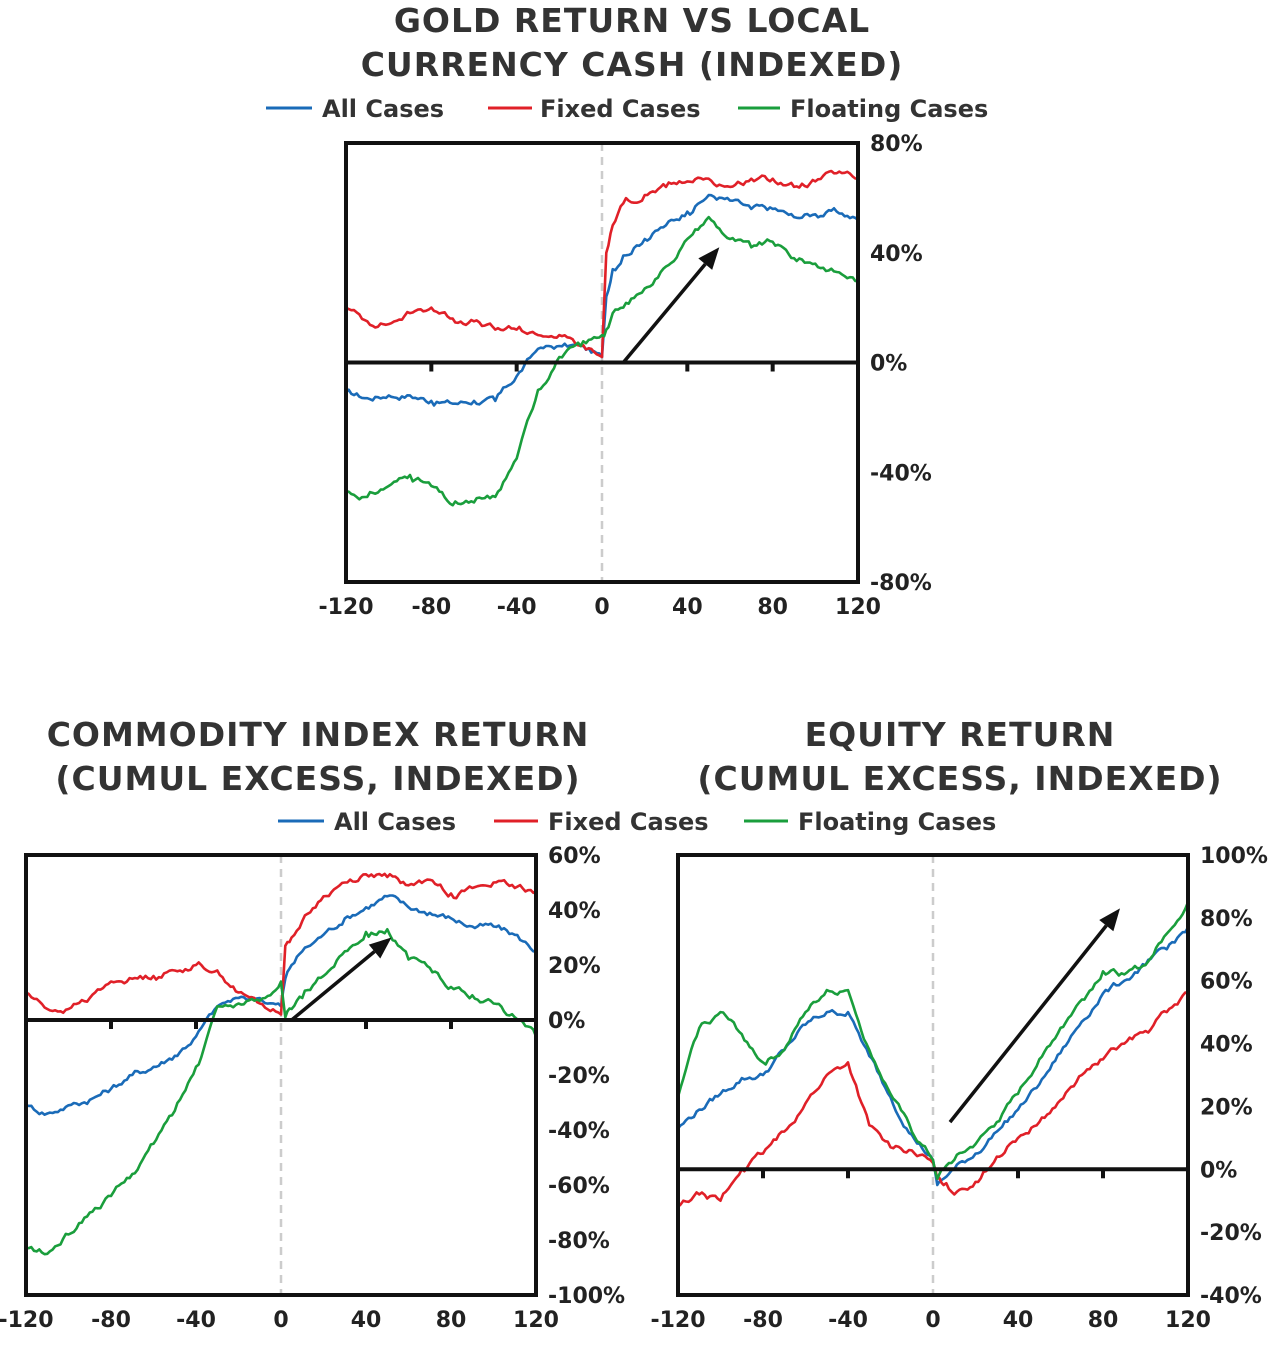  I want to click on y-tick-label: -60%, so click(579, 1186).